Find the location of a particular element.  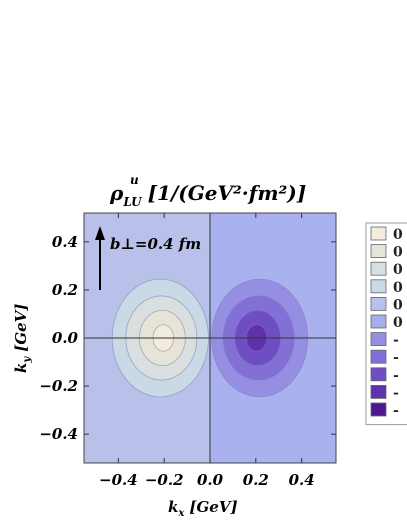

legend-label-7: - is located at coordinates (396, 341).